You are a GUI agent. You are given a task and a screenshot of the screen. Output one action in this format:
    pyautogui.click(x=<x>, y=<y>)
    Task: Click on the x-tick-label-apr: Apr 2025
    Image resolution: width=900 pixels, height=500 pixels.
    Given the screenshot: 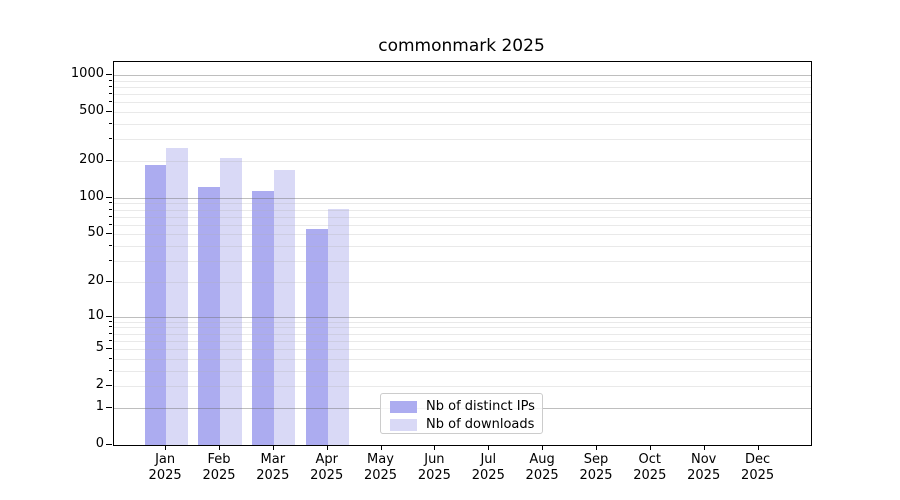 What is the action you would take?
    pyautogui.click(x=327, y=468)
    